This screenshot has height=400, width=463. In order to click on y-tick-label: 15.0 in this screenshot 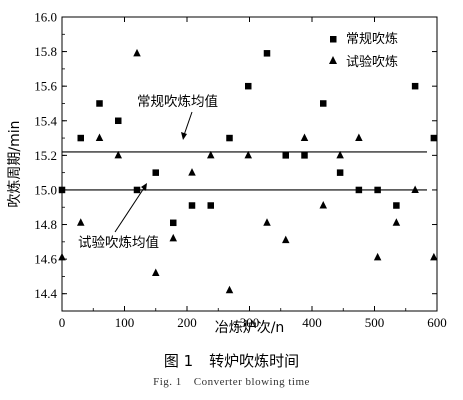, I will do `click(45, 189)`.